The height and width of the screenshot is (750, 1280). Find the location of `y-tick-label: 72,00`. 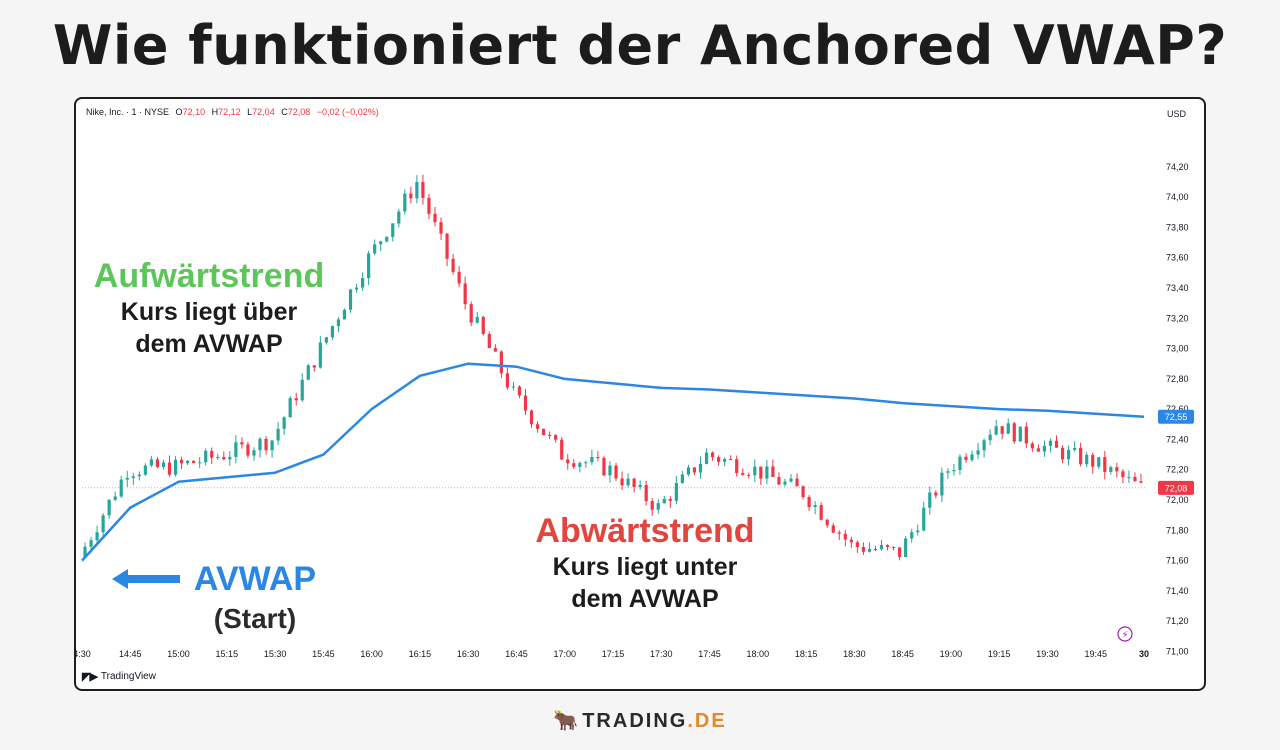

y-tick-label: 72,00 is located at coordinates (1177, 500).